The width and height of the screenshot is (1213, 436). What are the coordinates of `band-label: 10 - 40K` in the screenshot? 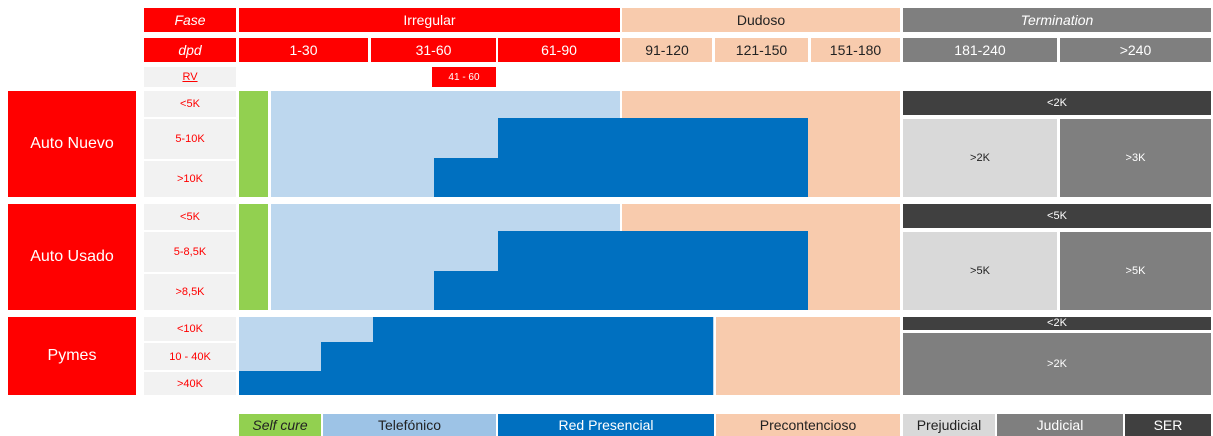 It's located at (190, 356).